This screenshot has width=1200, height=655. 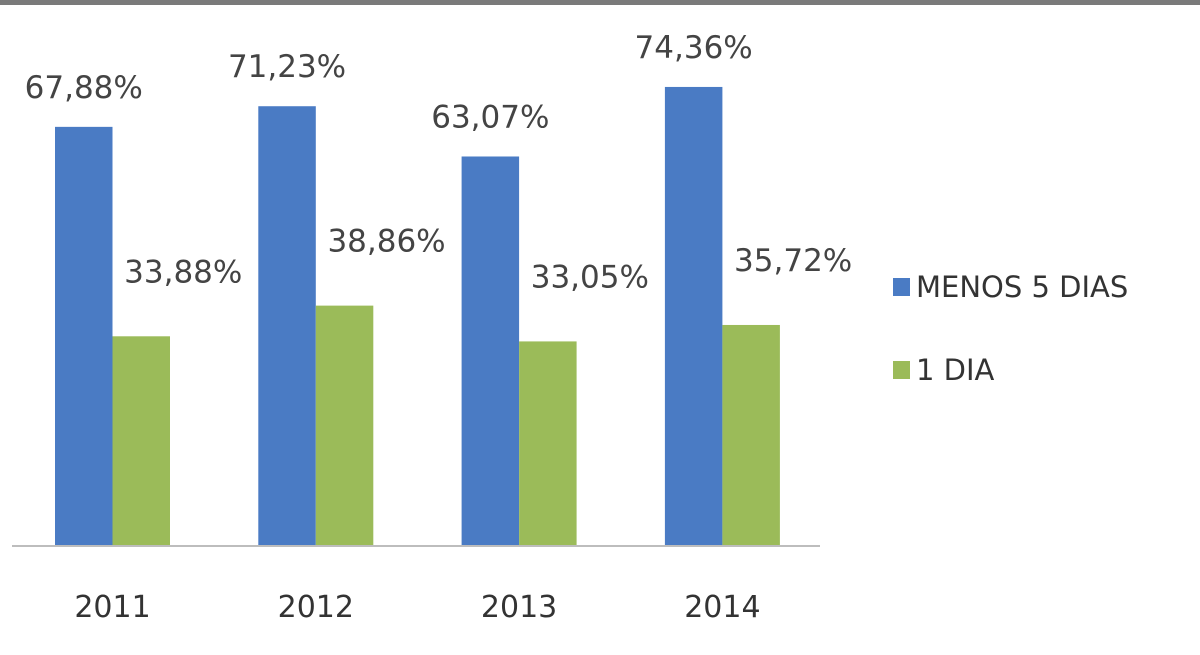 What do you see at coordinates (344, 425) in the screenshot?
I see `bar-1-dia-2012` at bounding box center [344, 425].